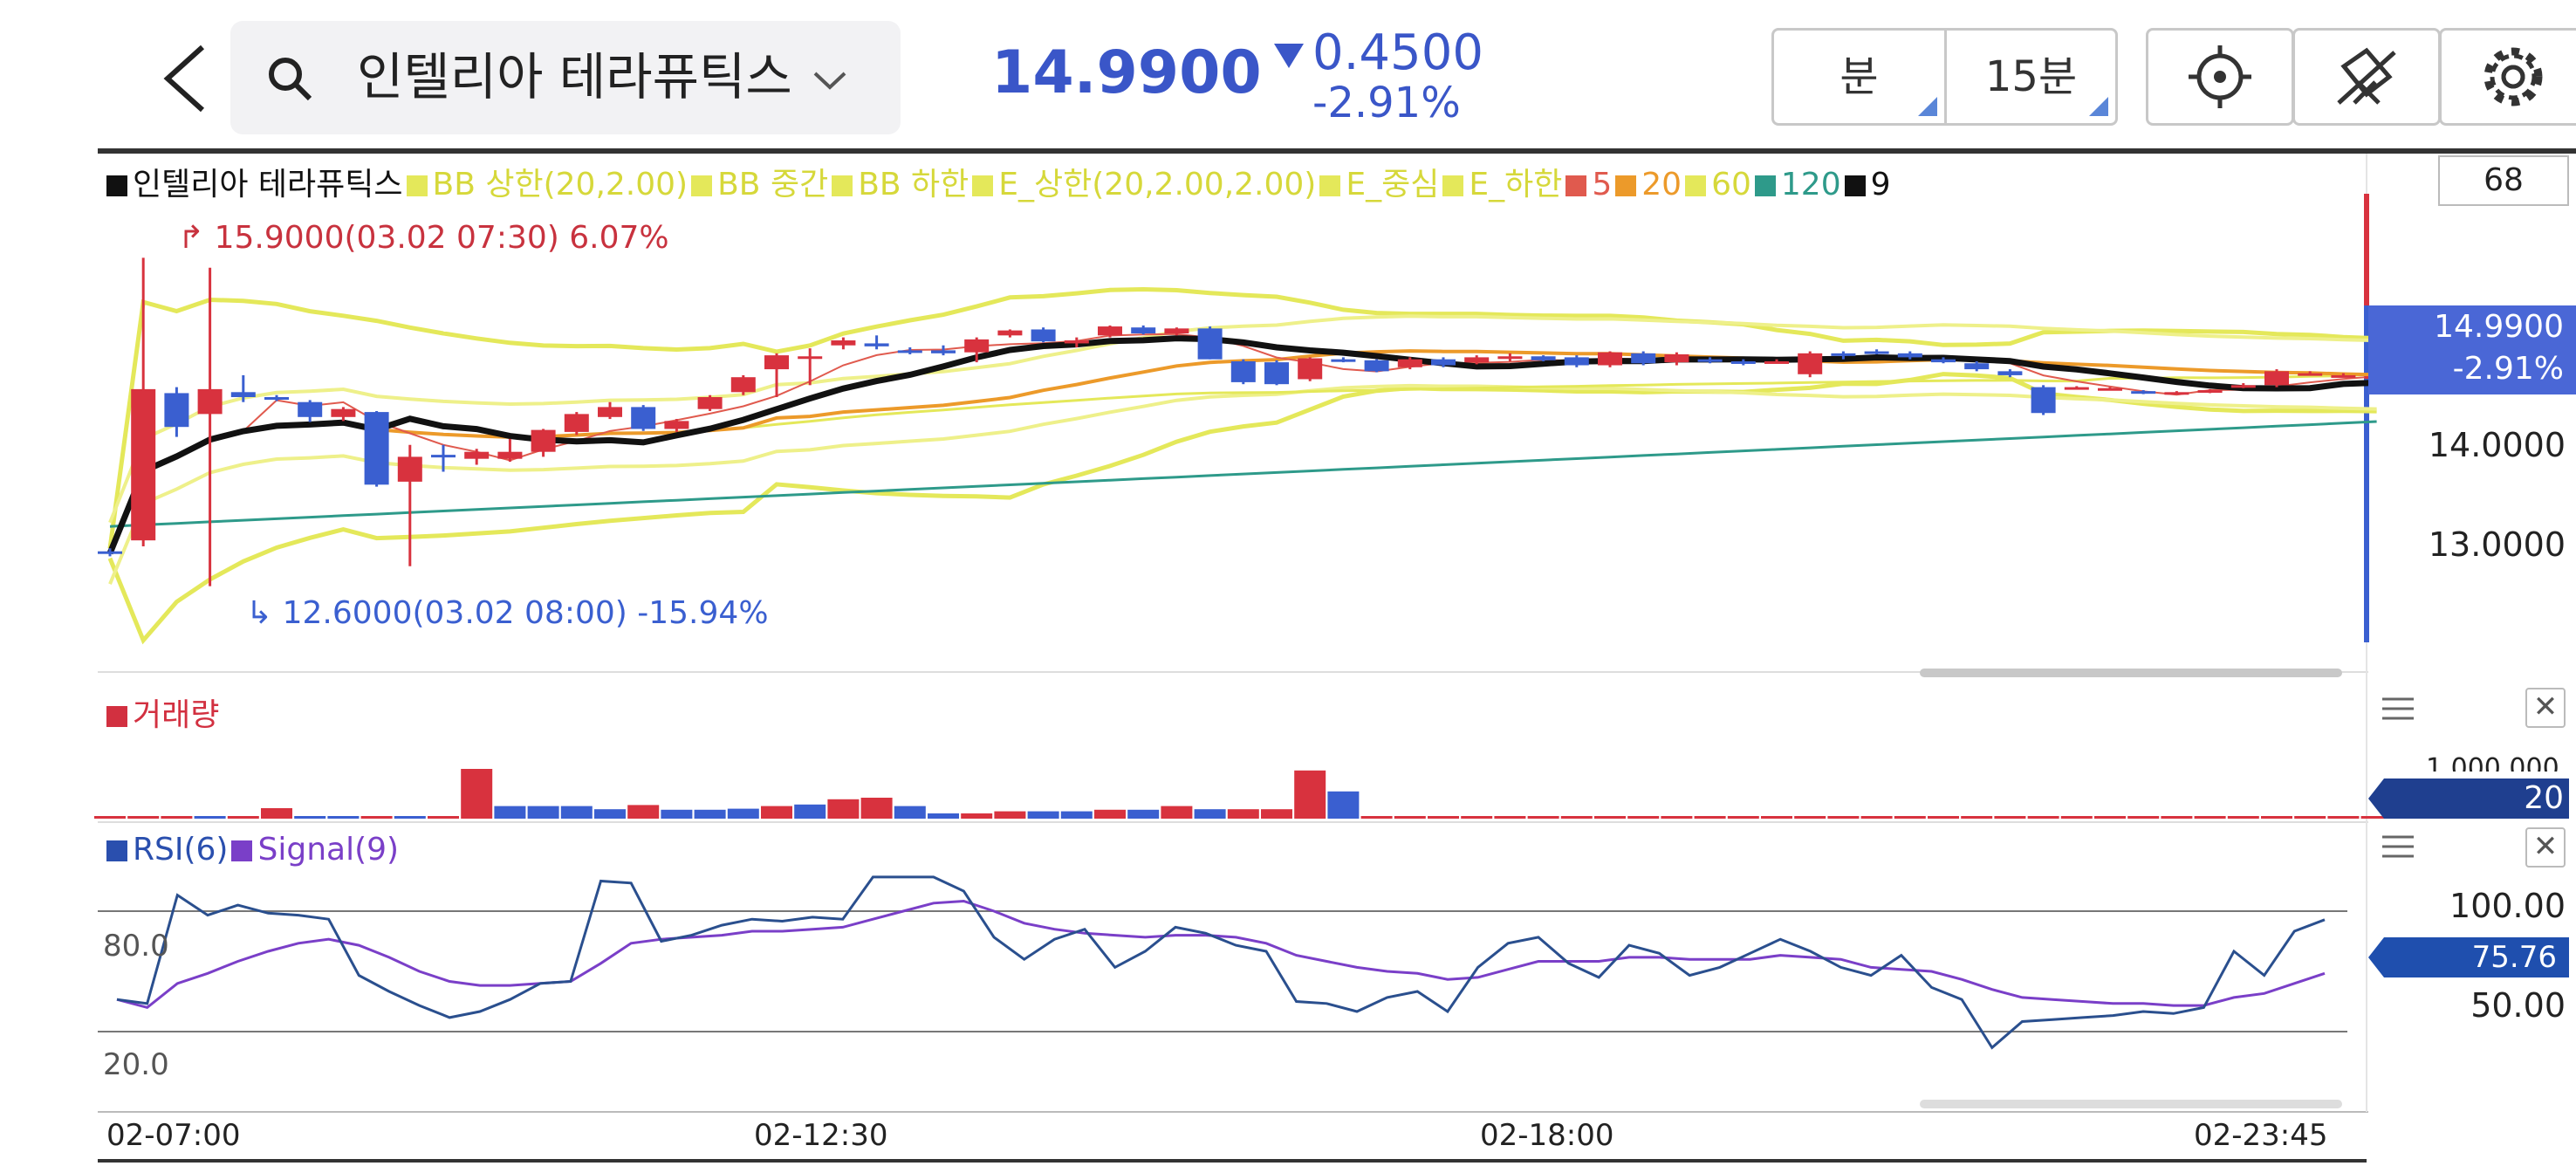 Image resolution: width=2576 pixels, height=1166 pixels. I want to click on main-legend-item: E_중심, so click(1379, 185).